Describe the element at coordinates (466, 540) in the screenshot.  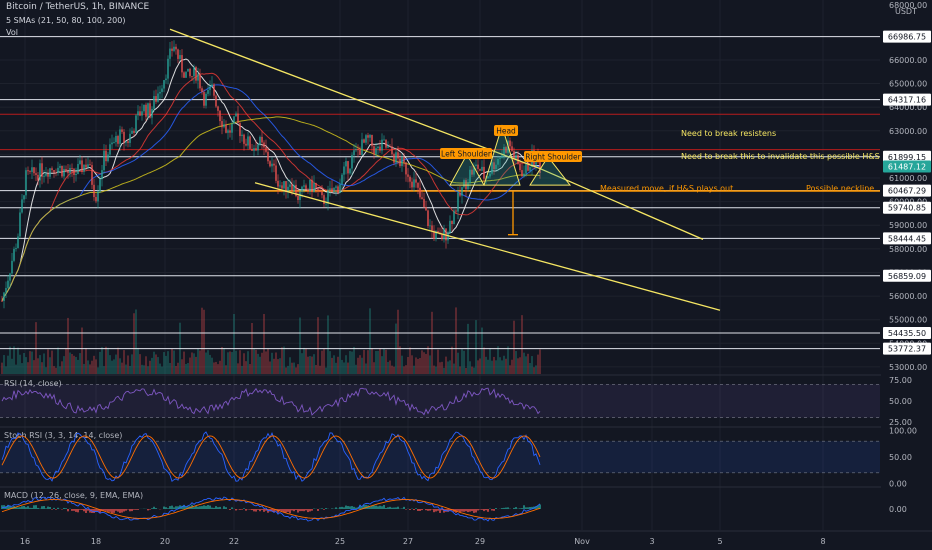
I see `time-axis: 16 18 20 22 25 27 29 Nov 3 5 8` at that location.